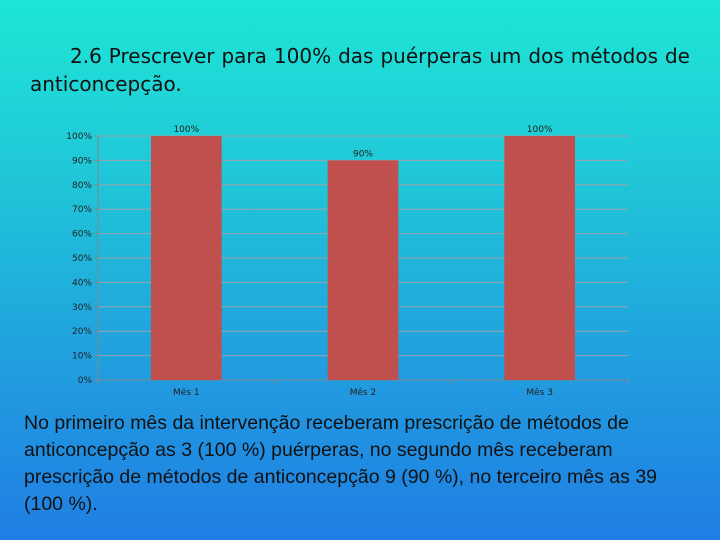 This screenshot has height=540, width=720. I want to click on y-tick-label: 40%, so click(82, 283).